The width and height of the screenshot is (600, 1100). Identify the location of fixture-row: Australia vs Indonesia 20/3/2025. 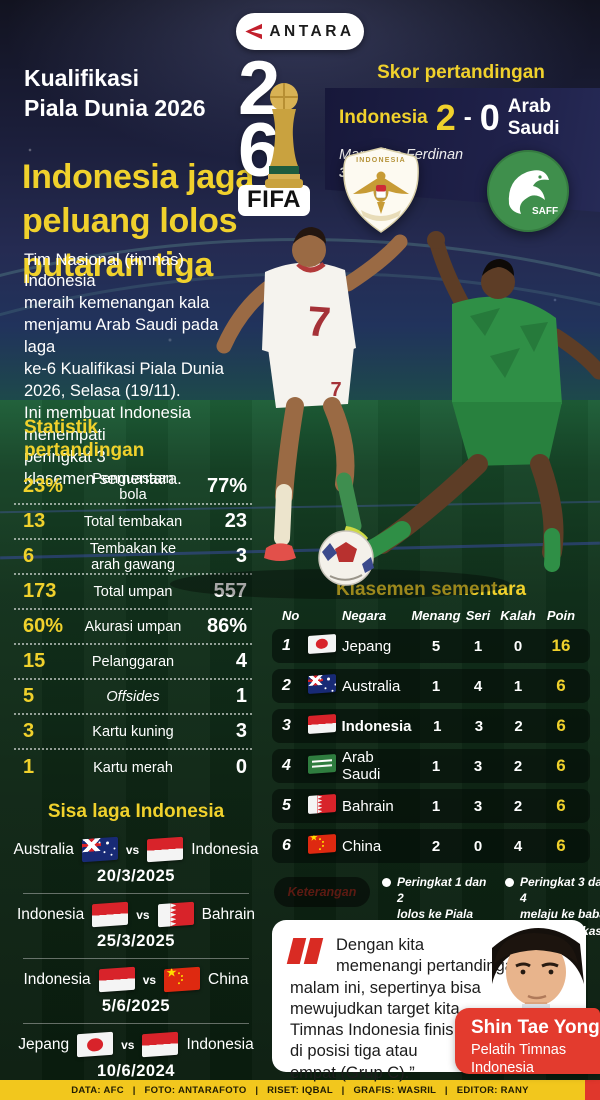
(136, 861).